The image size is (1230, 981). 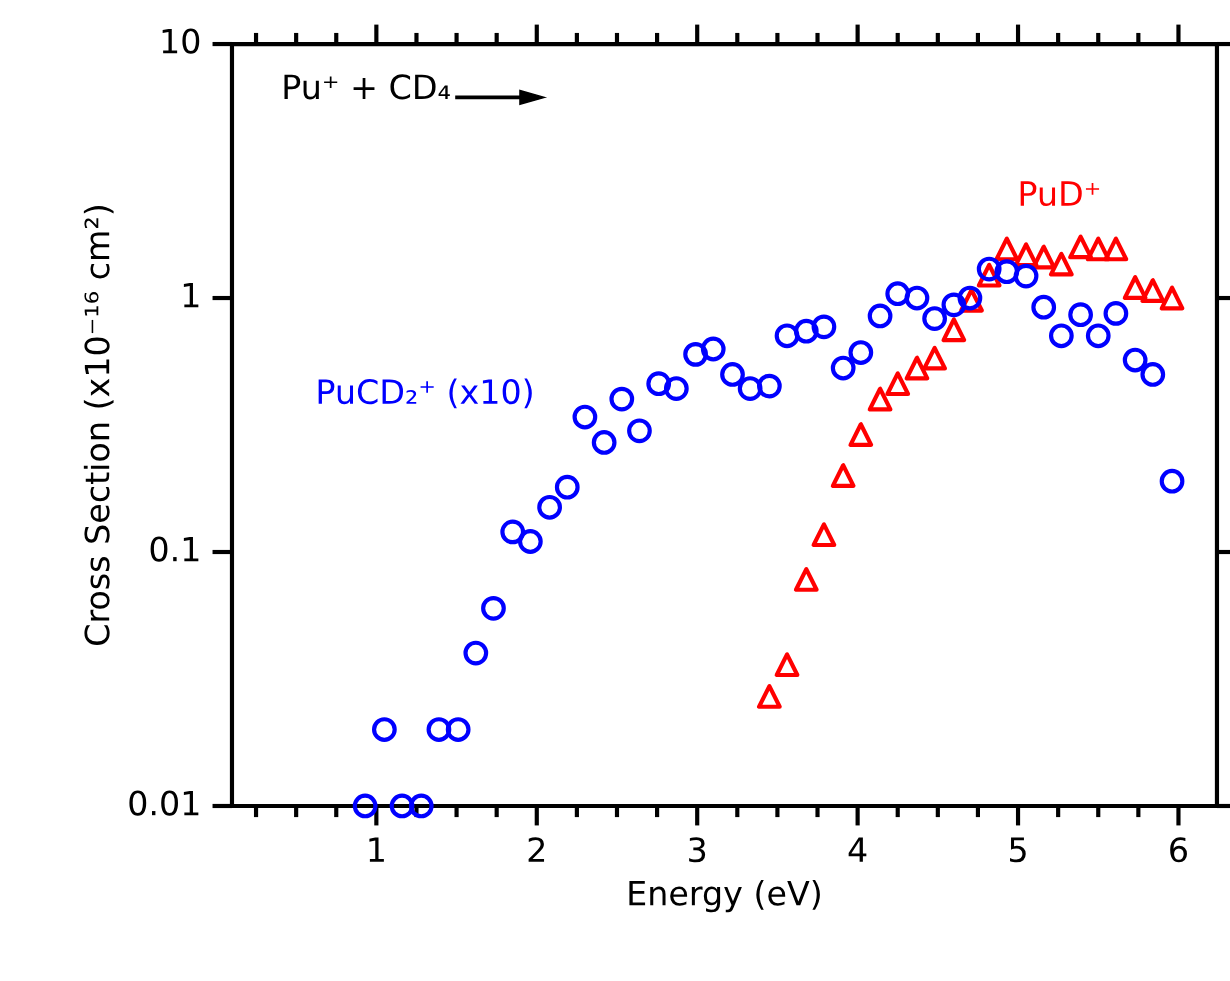 What do you see at coordinates (1018, 850) in the screenshot?
I see `x-tick-label: 5` at bounding box center [1018, 850].